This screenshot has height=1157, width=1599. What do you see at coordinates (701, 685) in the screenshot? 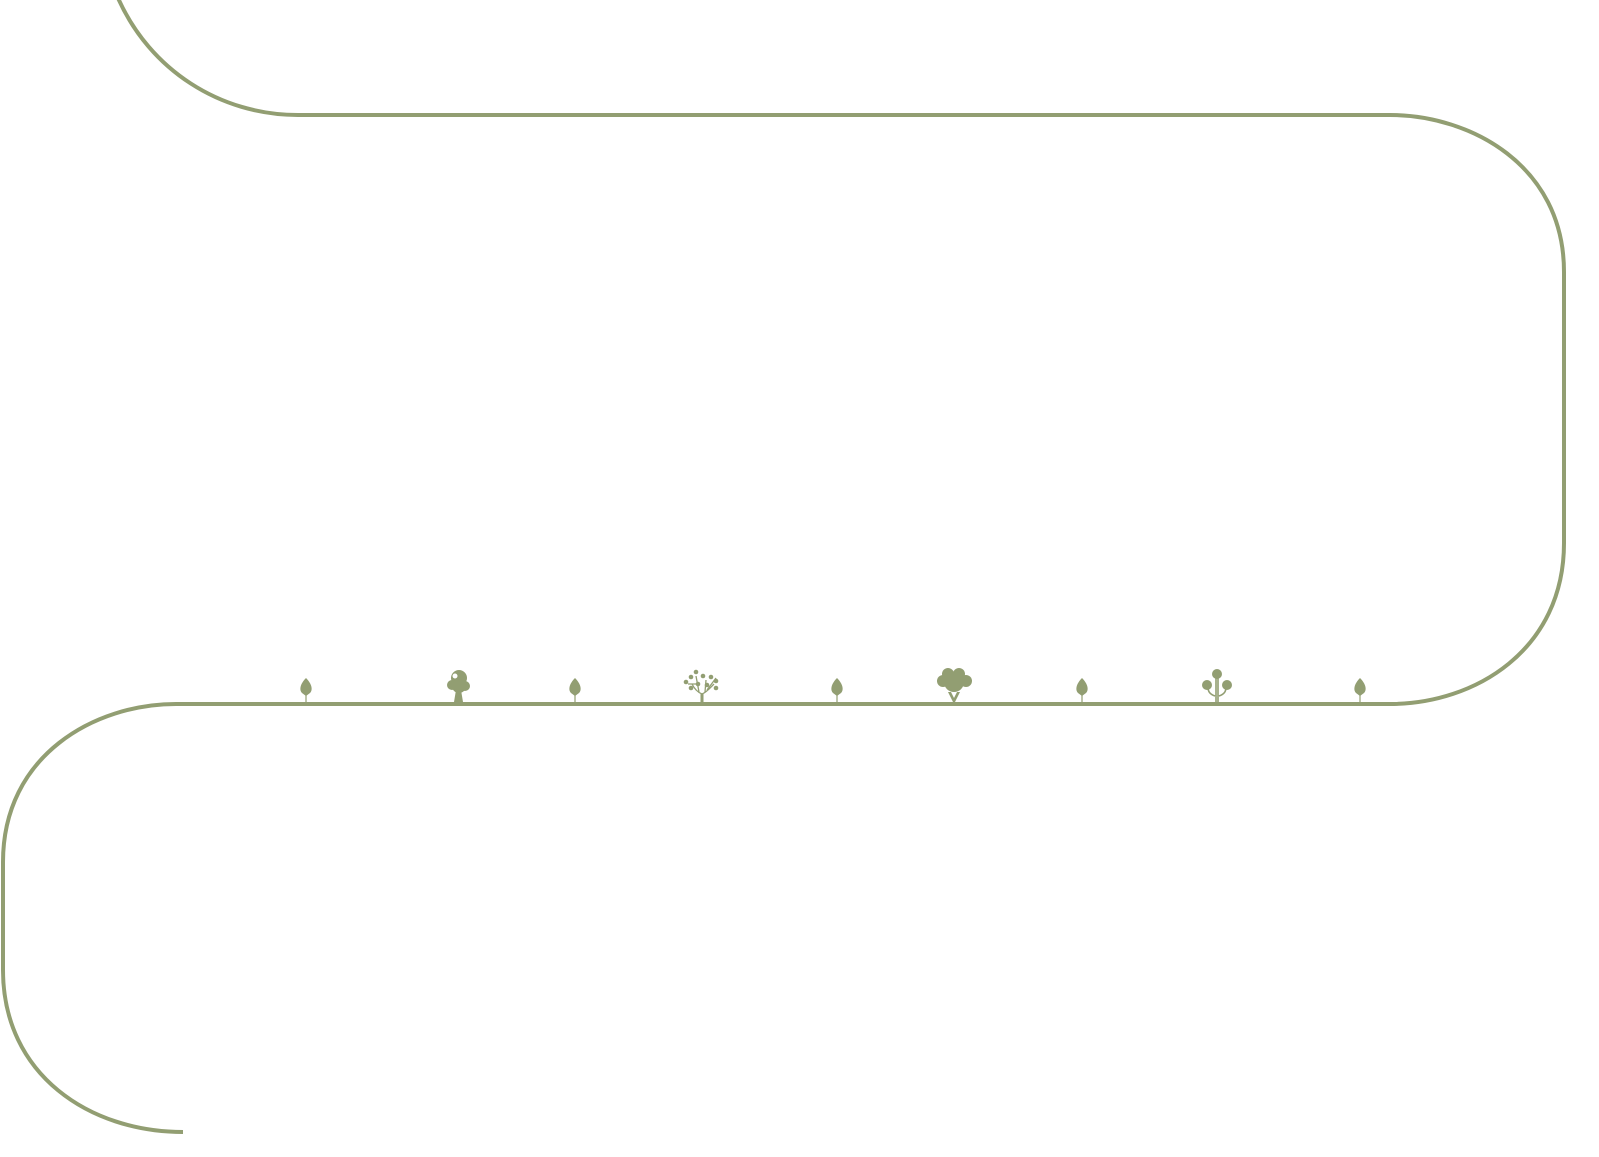
I see `branching-dot-tree-icon` at bounding box center [701, 685].